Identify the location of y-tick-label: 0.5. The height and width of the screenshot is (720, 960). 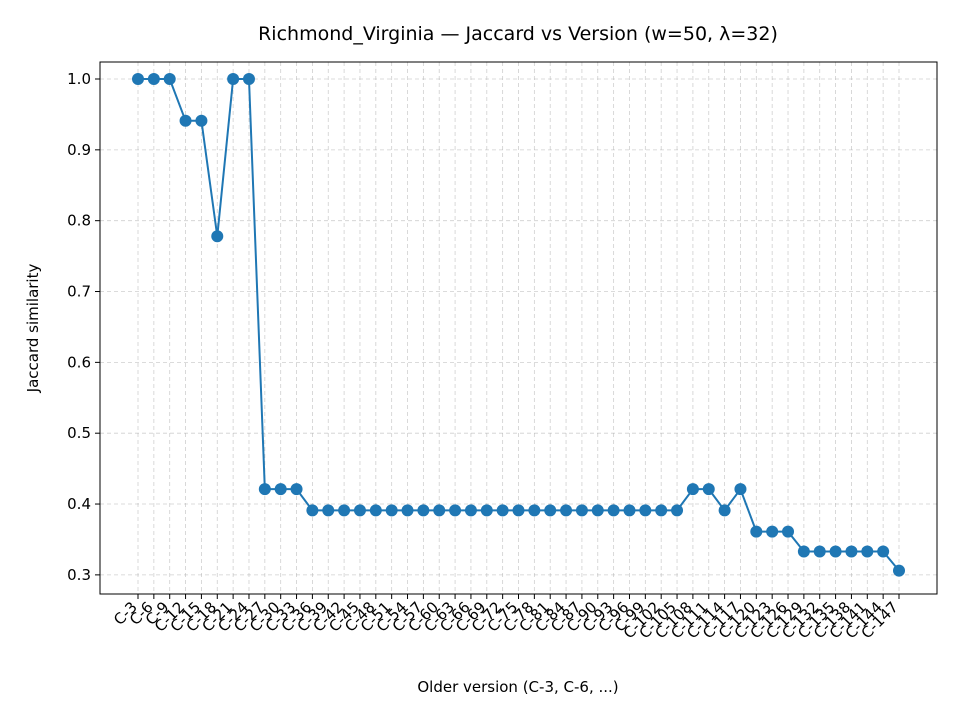
(79, 433).